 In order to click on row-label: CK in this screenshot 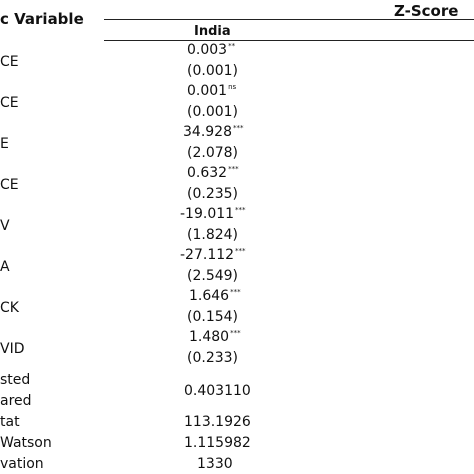, I will do `click(9, 308)`.